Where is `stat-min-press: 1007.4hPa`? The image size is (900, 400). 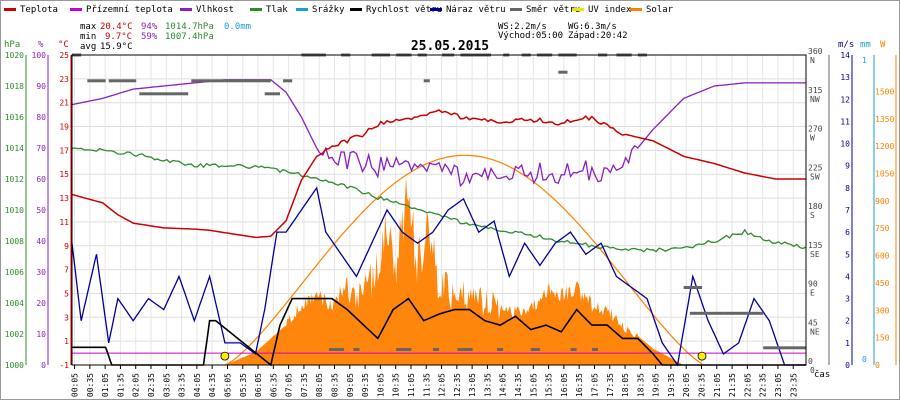 stat-min-press: 1007.4hPa is located at coordinates (189, 37).